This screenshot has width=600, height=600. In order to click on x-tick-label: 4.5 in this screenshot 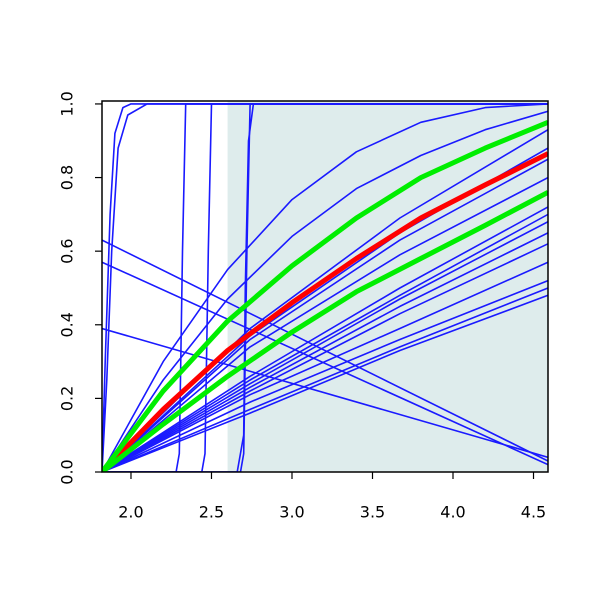, I will do `click(533, 512)`.